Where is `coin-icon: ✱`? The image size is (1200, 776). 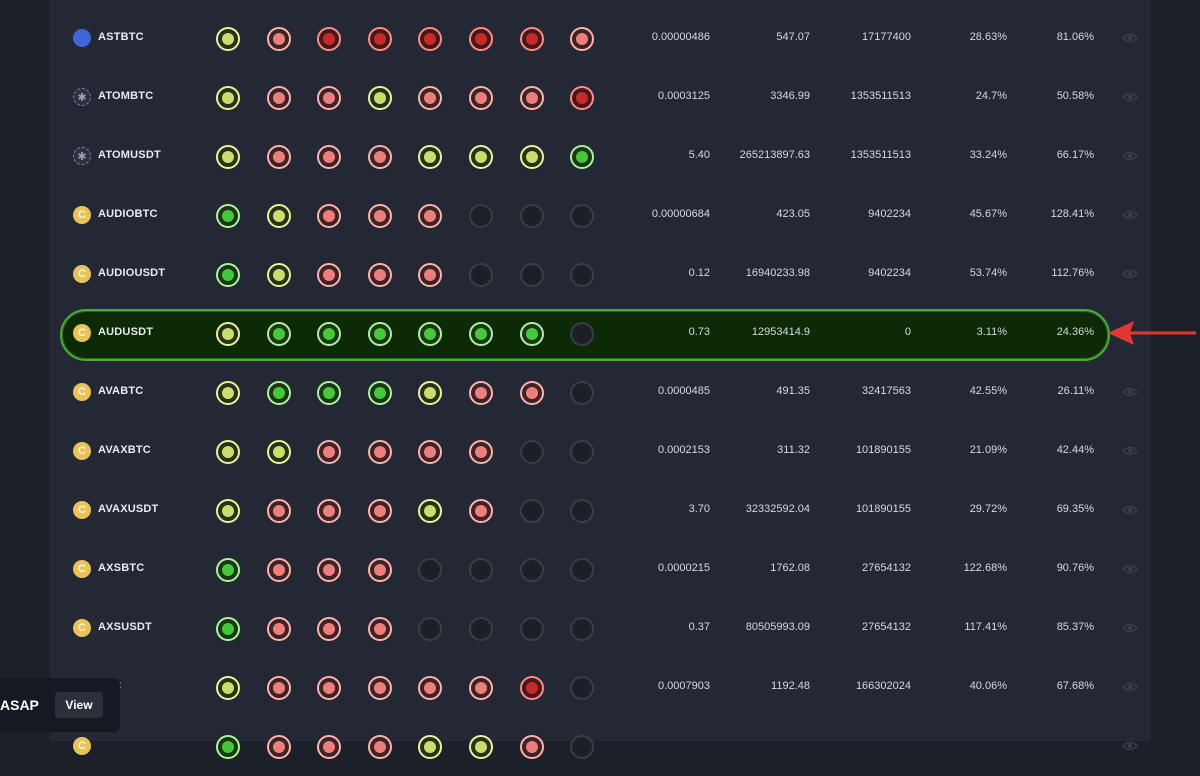 coin-icon: ✱ is located at coordinates (82, 97).